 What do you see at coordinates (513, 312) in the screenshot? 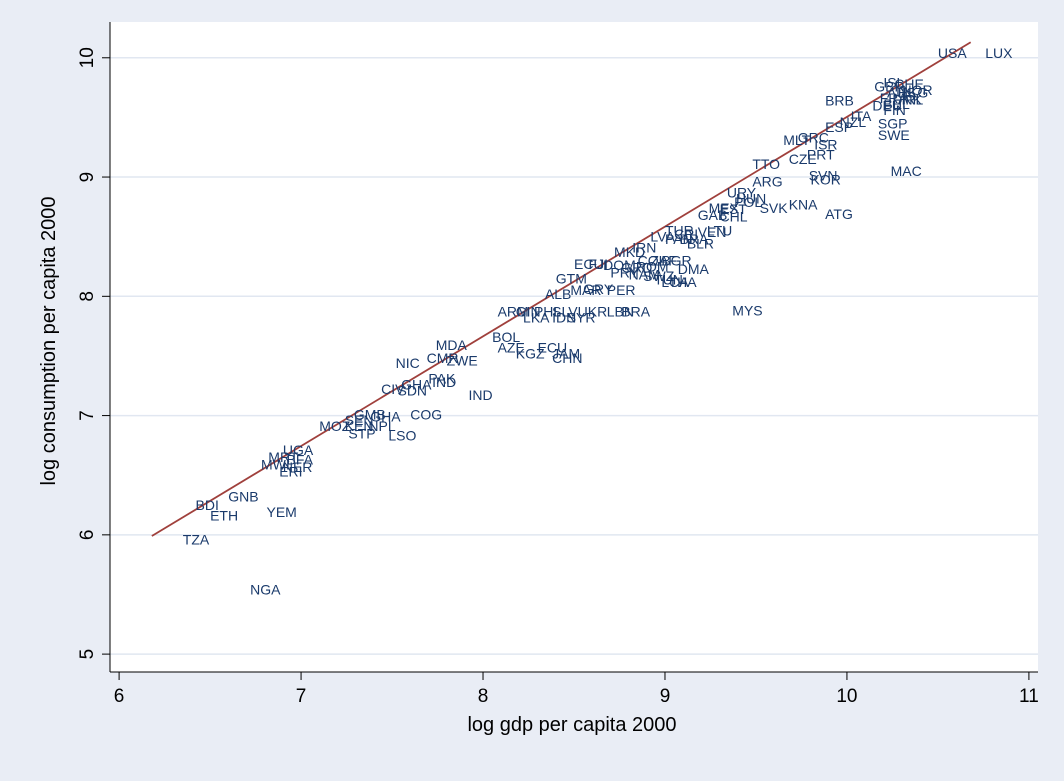
I see `point-label: ARM` at bounding box center [513, 312].